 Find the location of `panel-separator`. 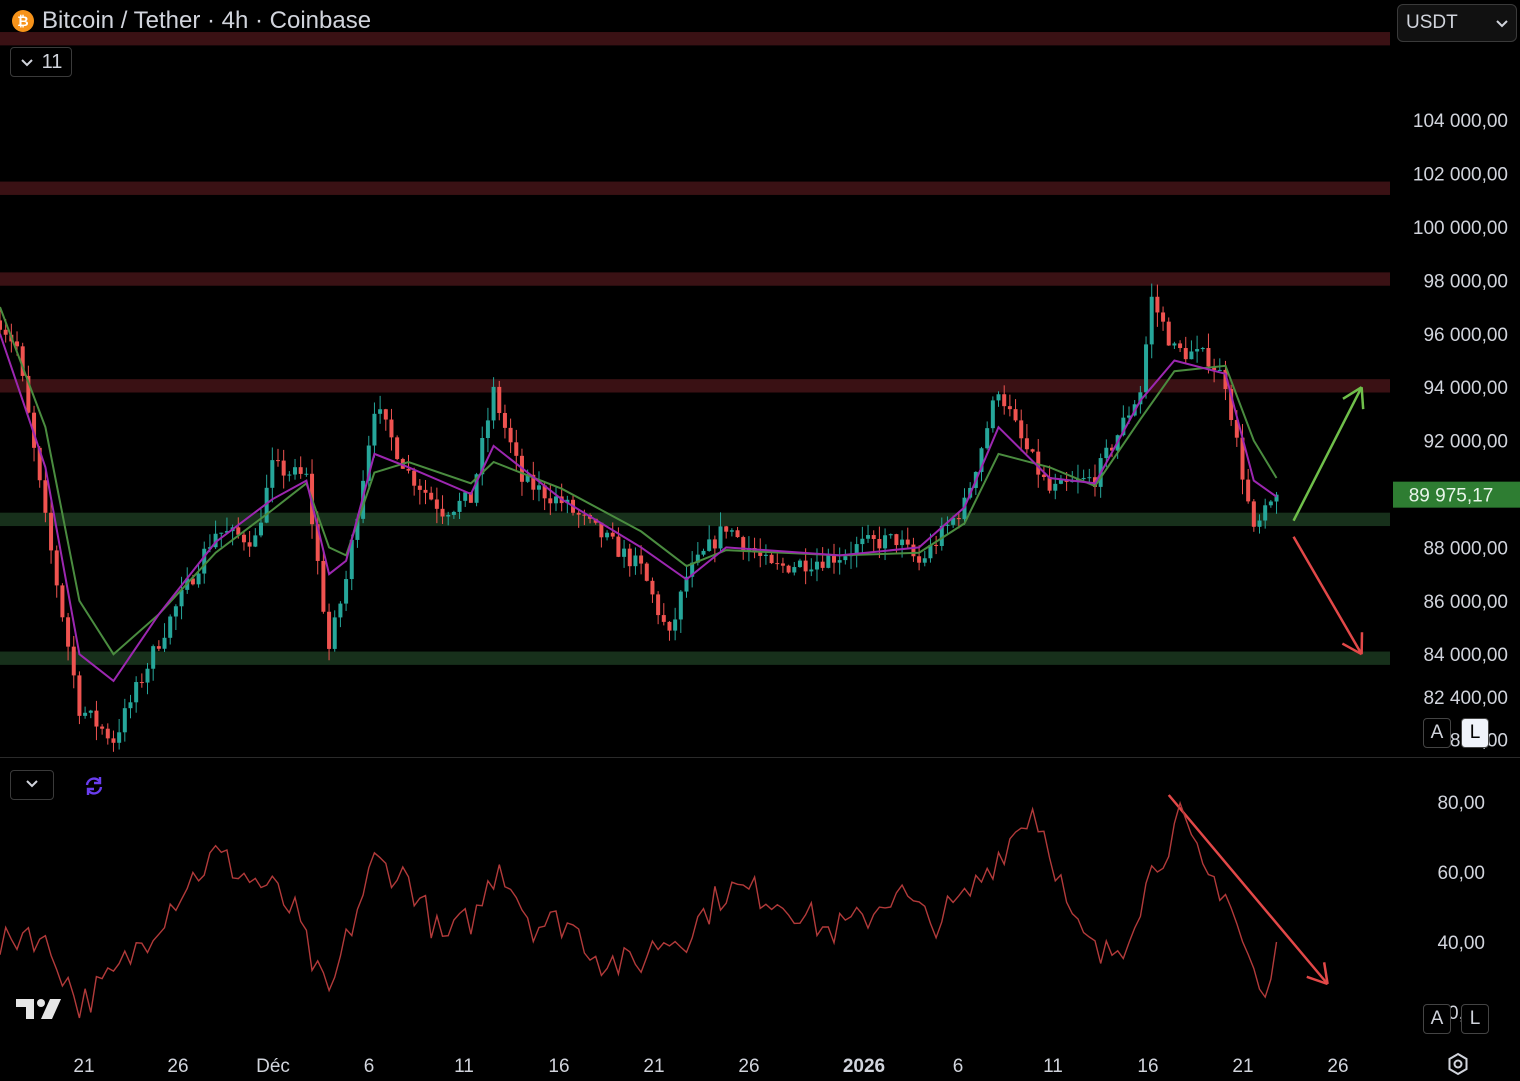

panel-separator is located at coordinates (760, 757).